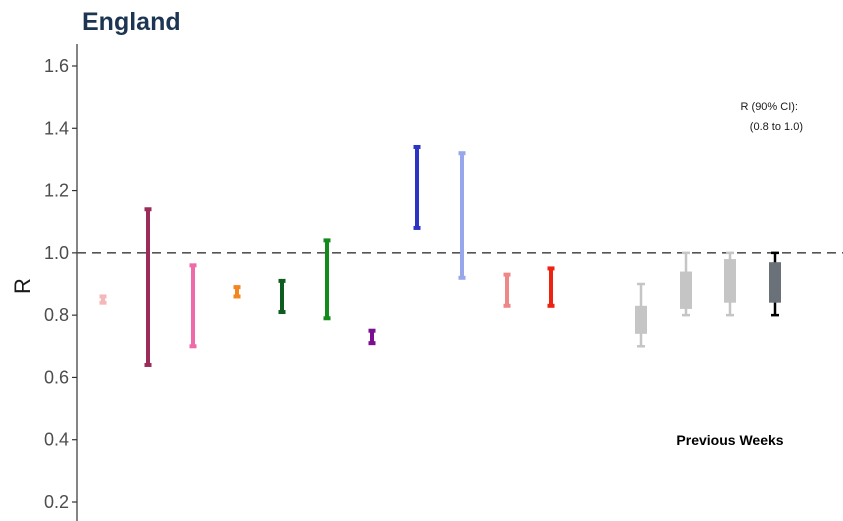 Image resolution: width=843 pixels, height=521 pixels. I want to click on y-tick-label-1: 0.4, so click(56, 440).